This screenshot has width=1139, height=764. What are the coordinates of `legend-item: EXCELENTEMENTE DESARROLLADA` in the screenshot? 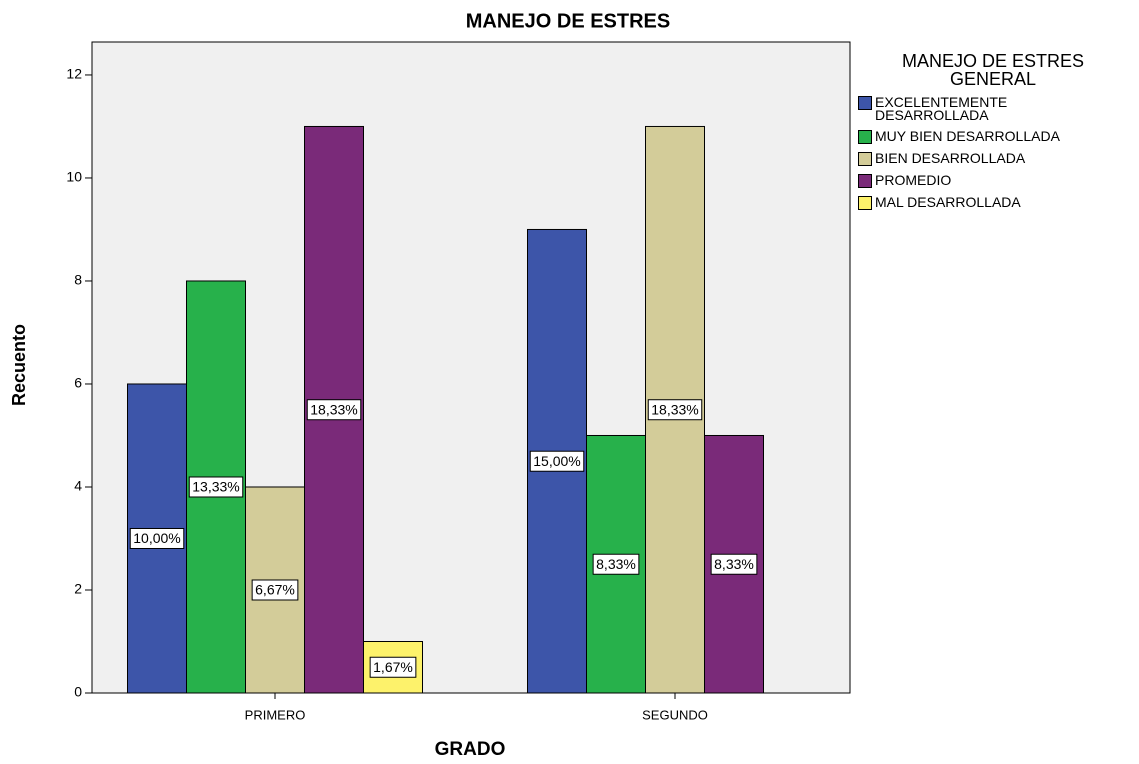 It's located at (995, 108).